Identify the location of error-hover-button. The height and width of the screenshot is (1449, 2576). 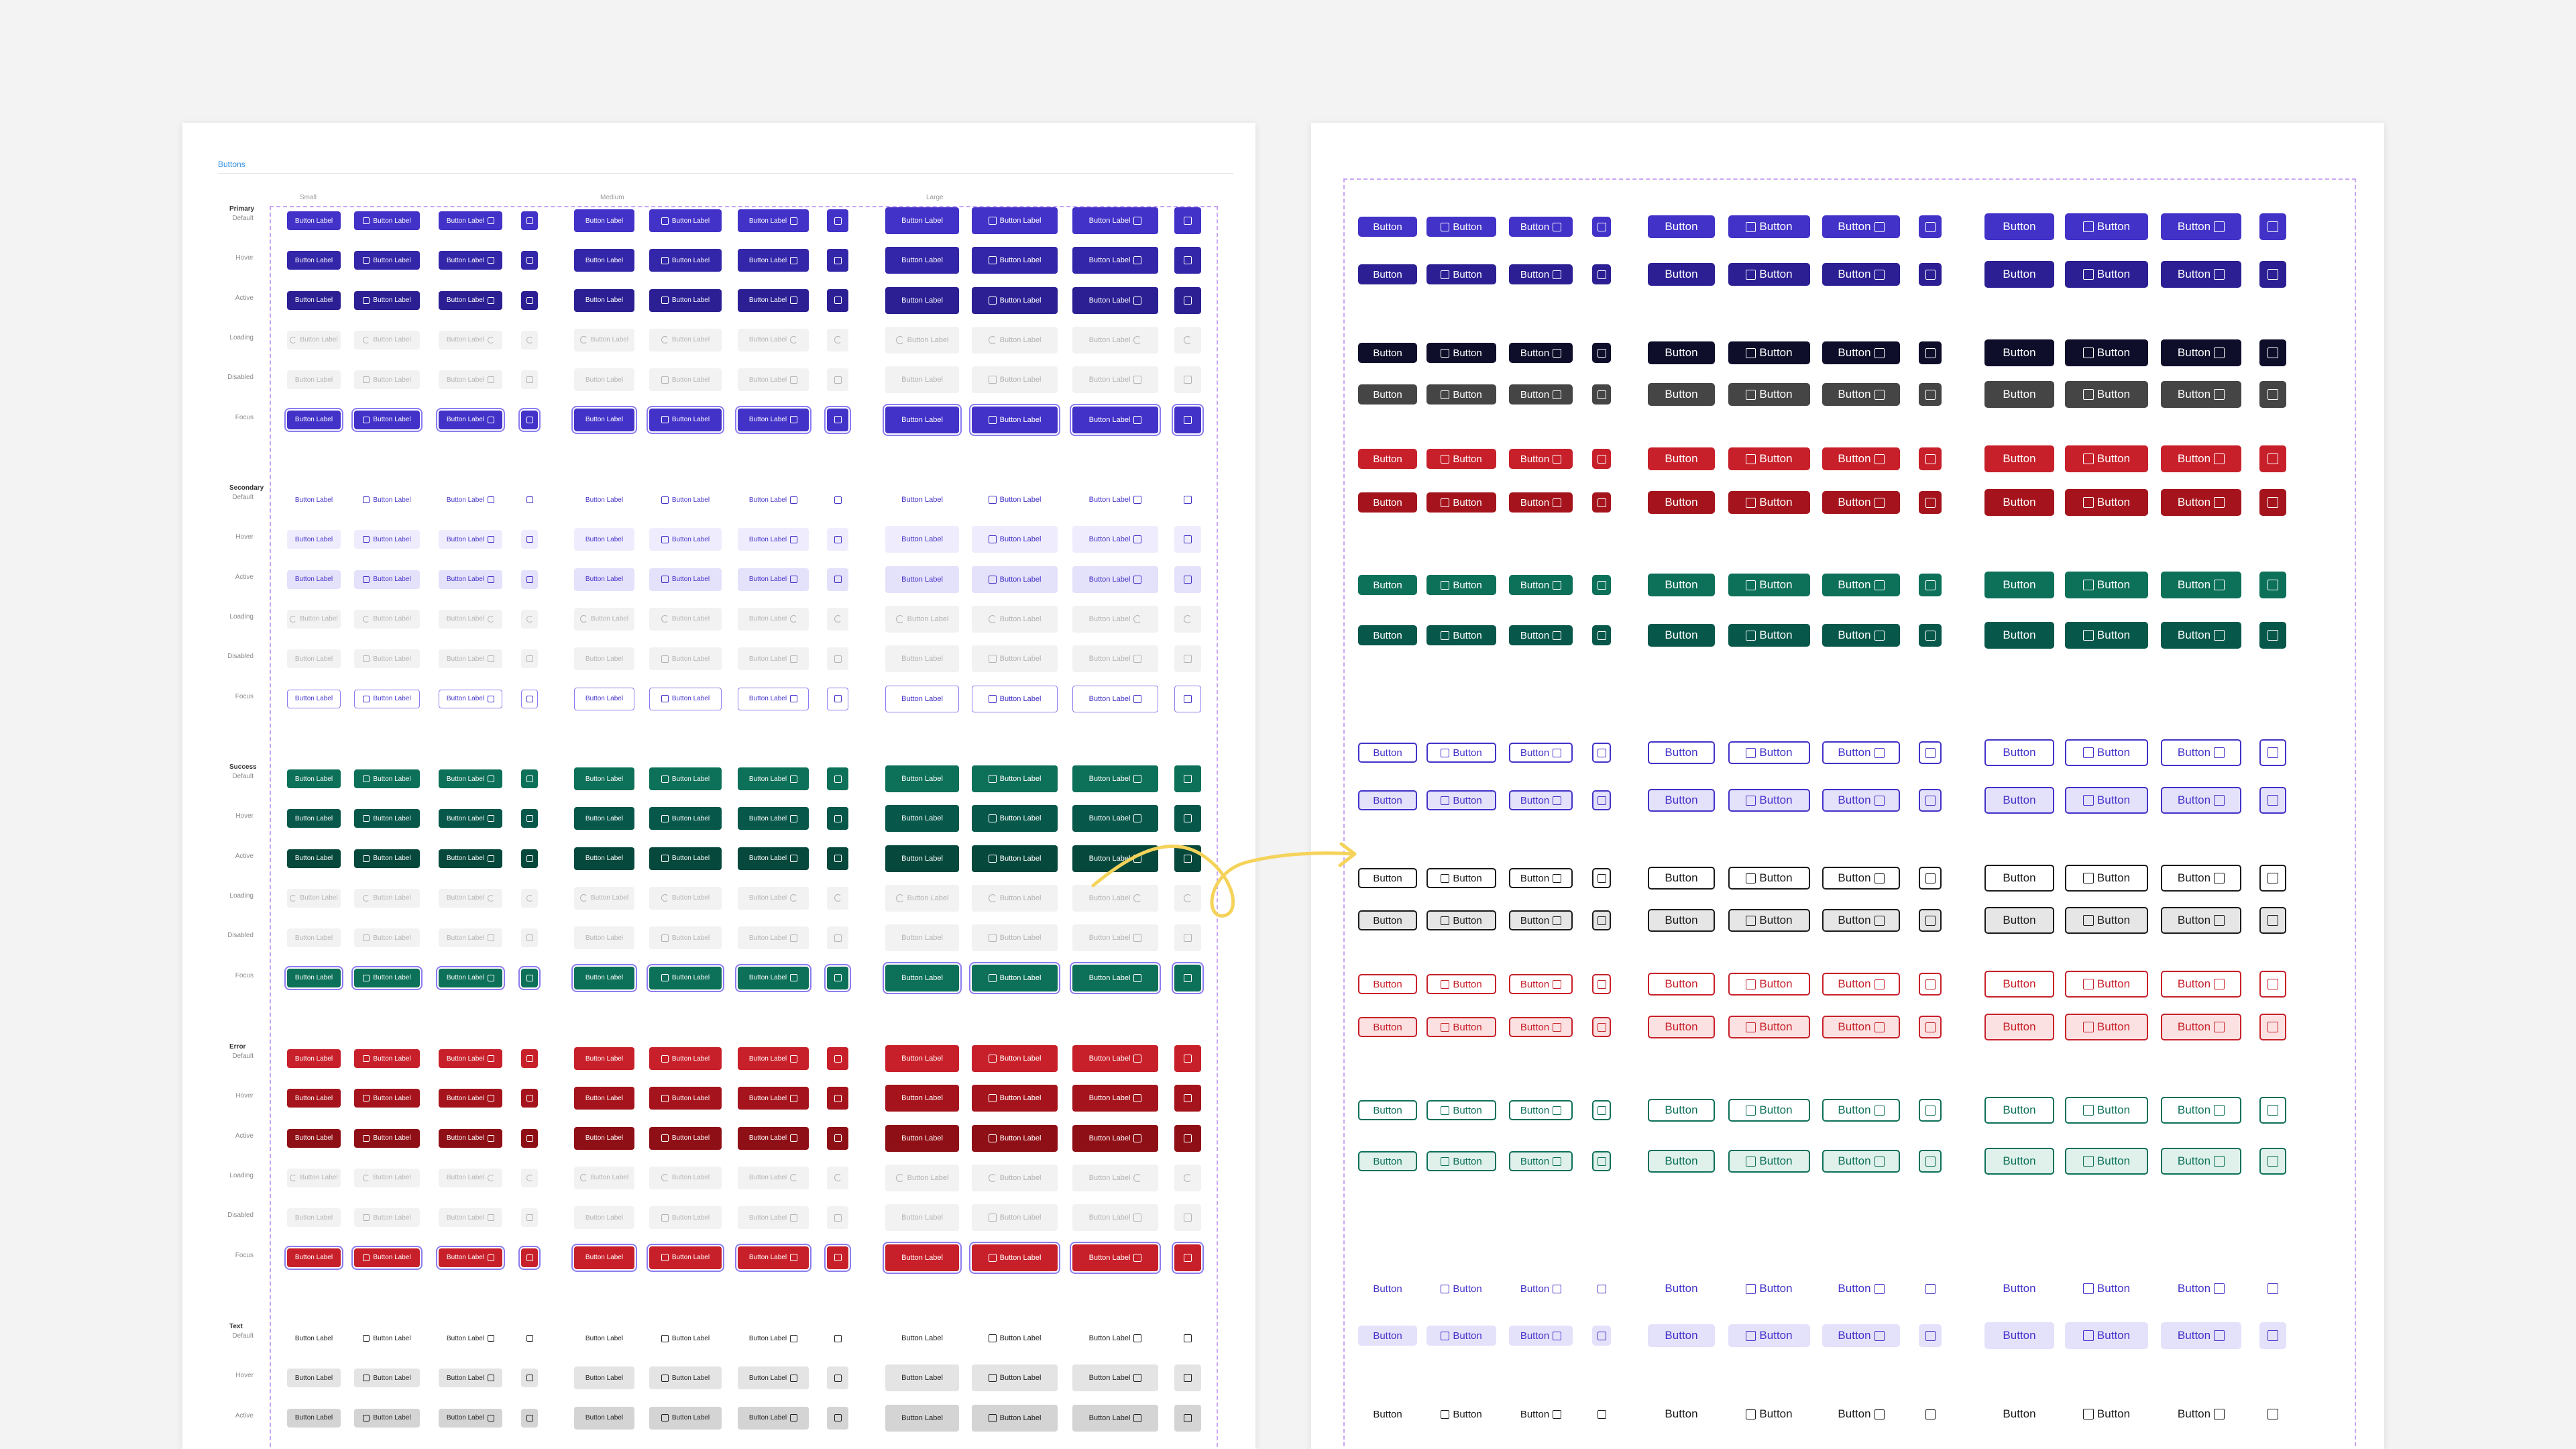
(529, 1098).